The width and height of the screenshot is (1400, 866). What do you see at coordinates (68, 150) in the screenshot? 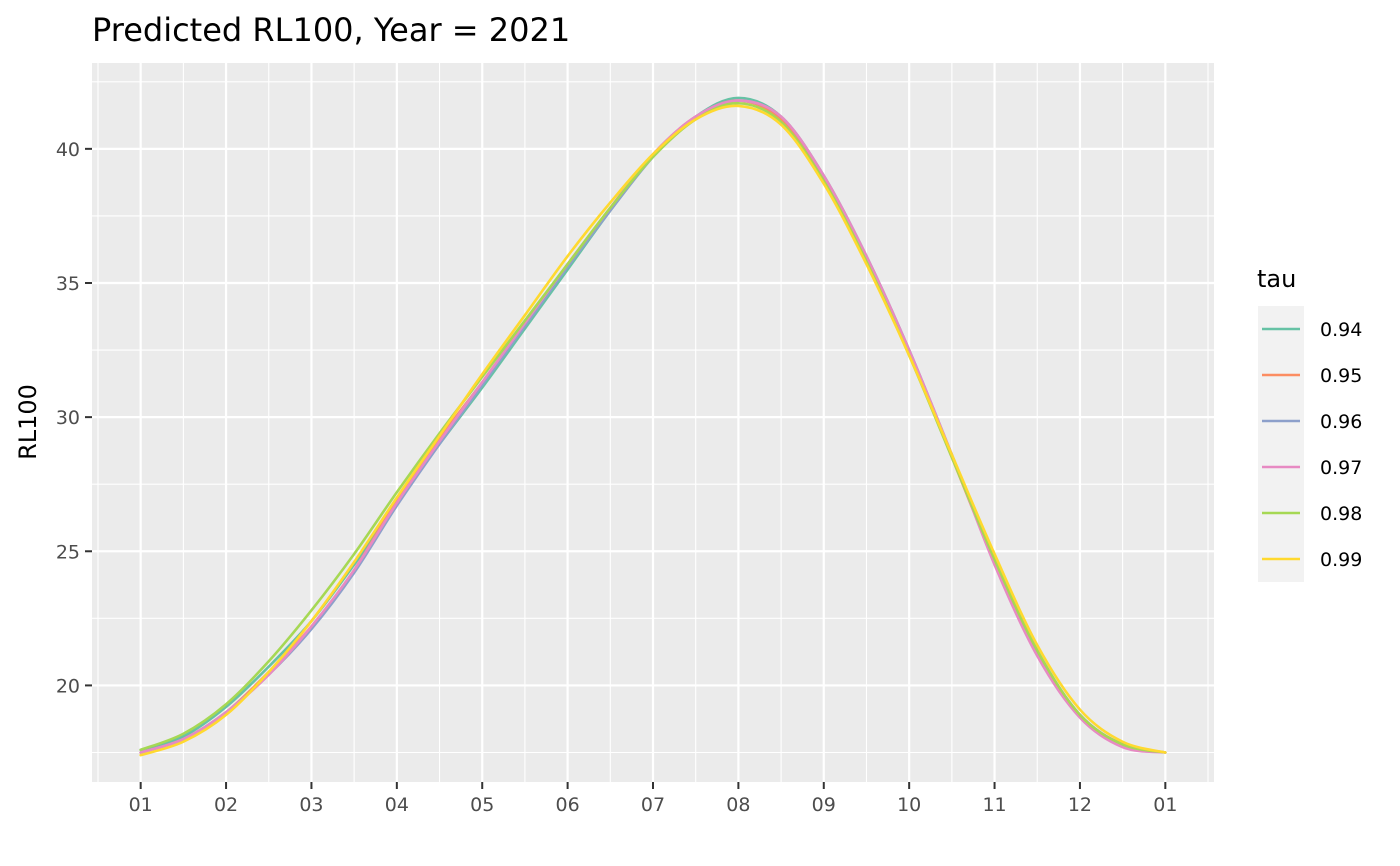
I see `y-tick-label: 40` at bounding box center [68, 150].